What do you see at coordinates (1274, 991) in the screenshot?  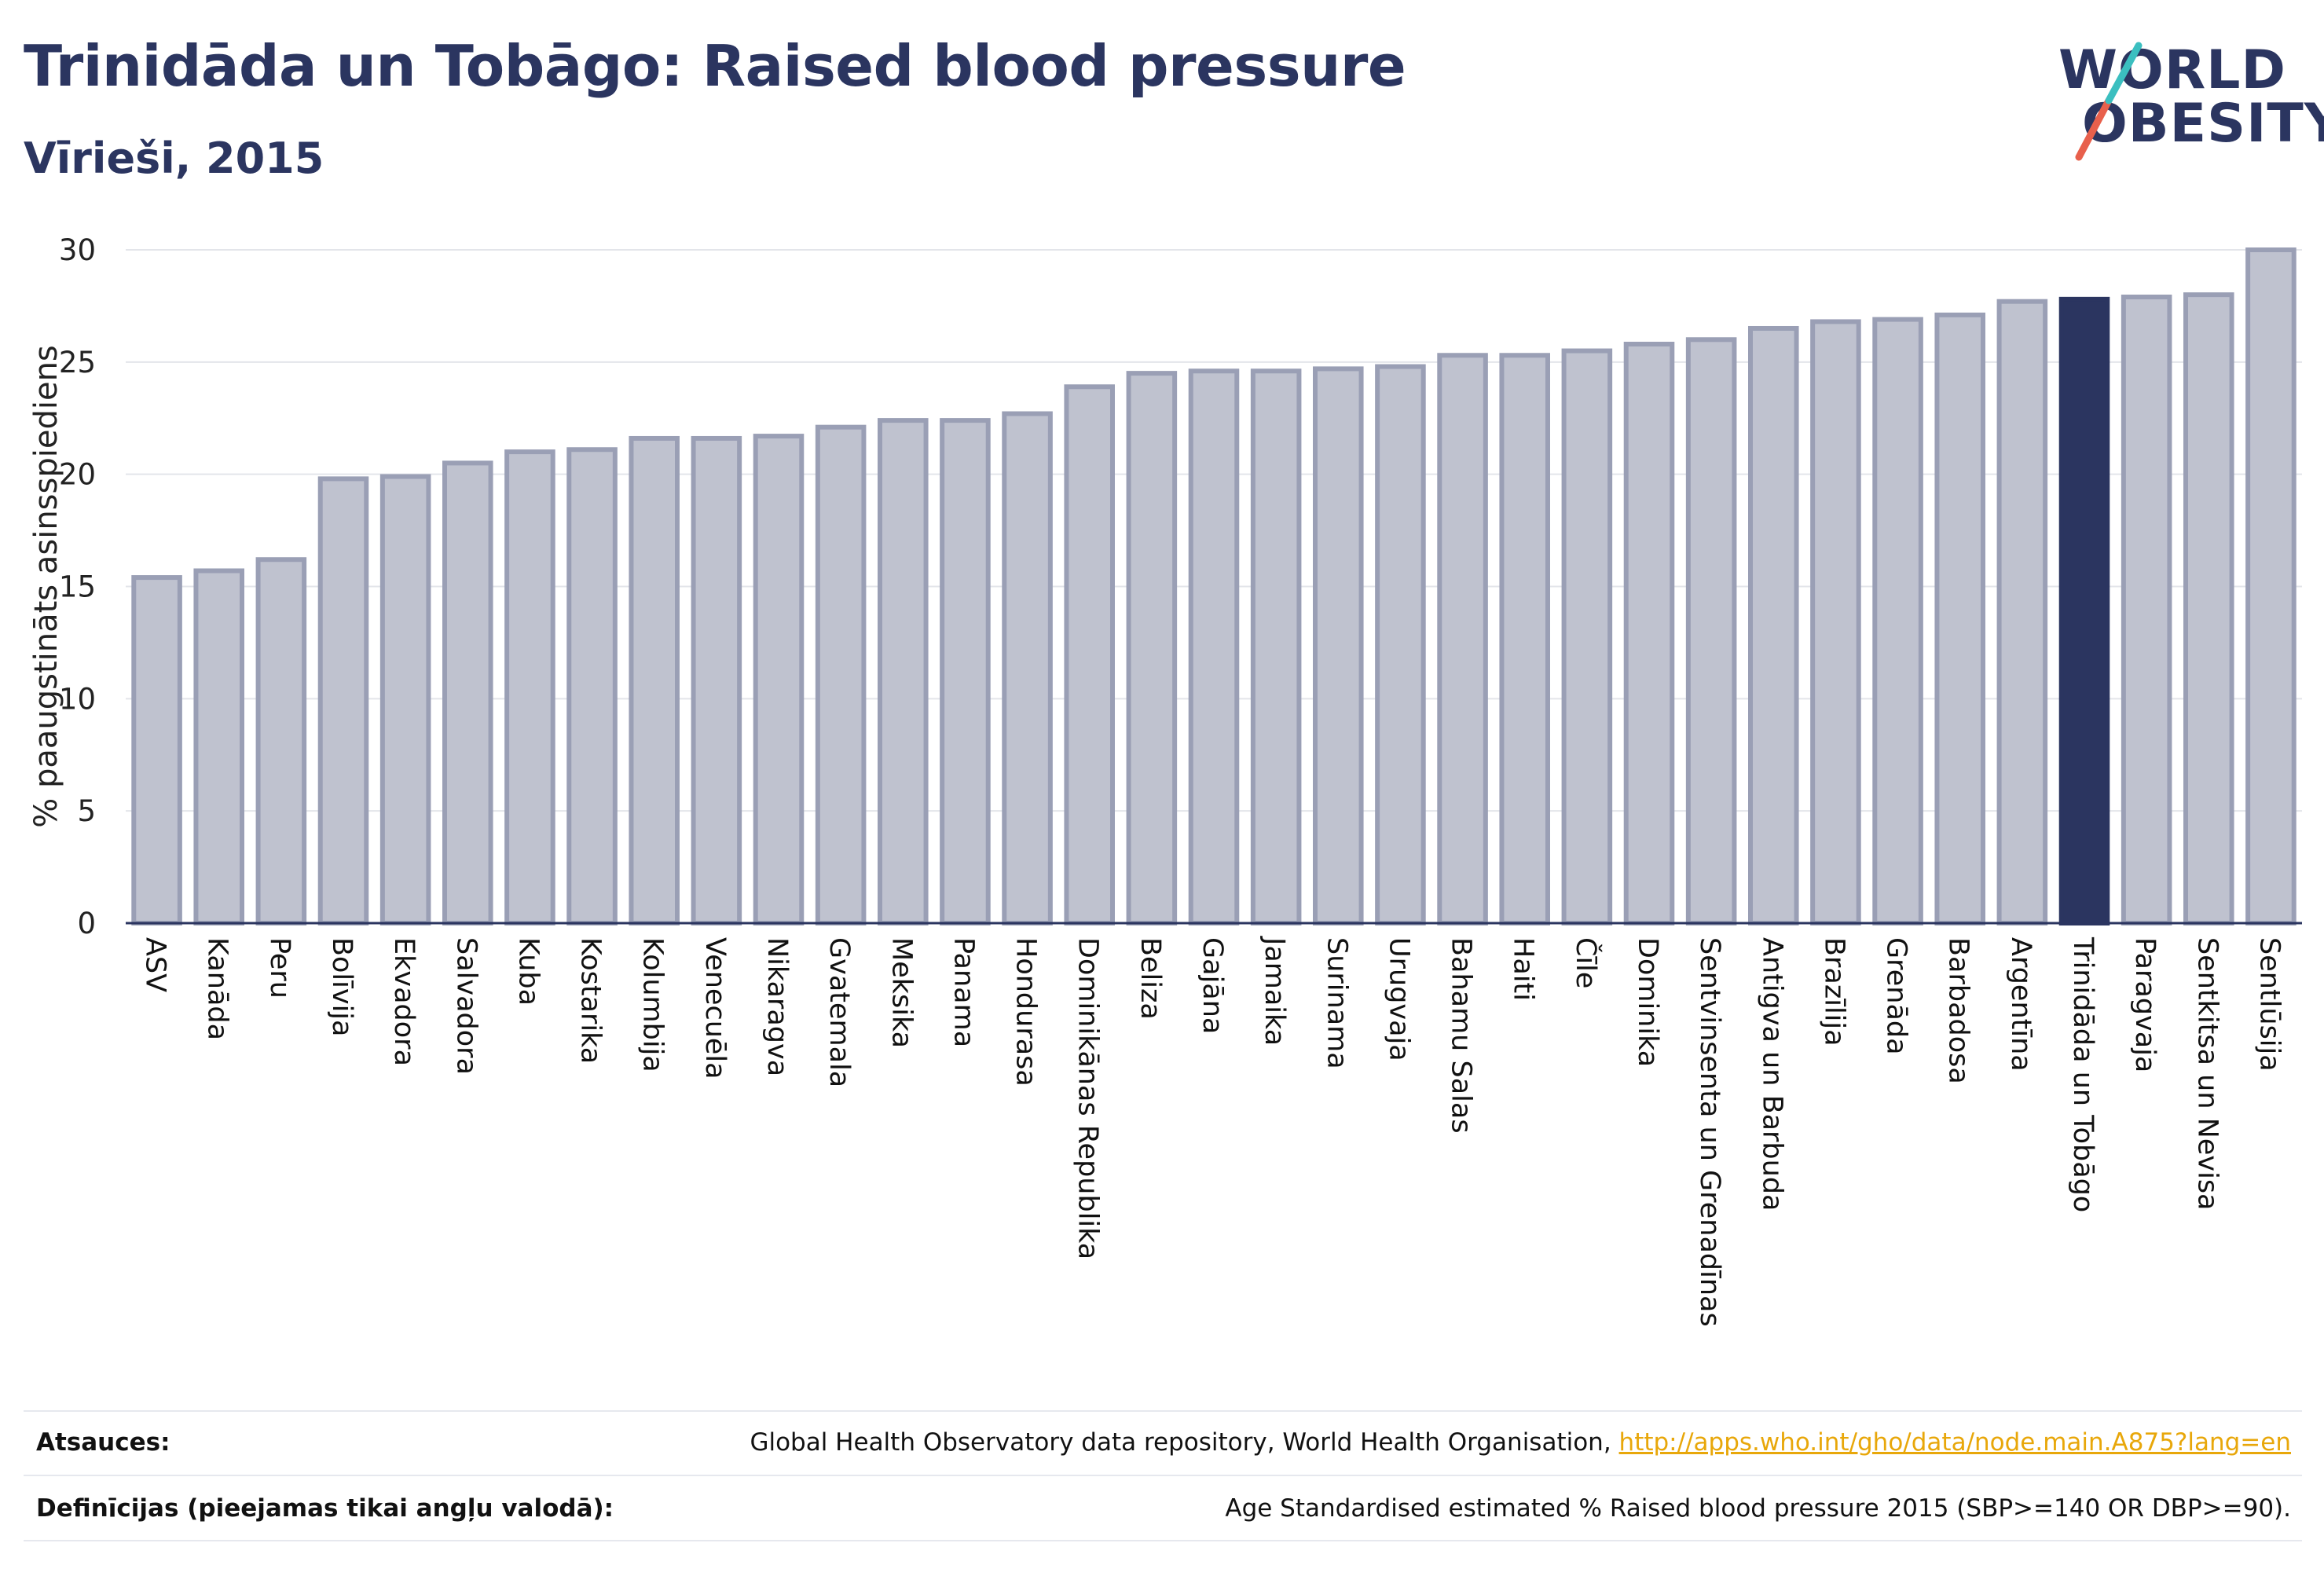 I see `x-tick-label: Jamaika` at bounding box center [1274, 991].